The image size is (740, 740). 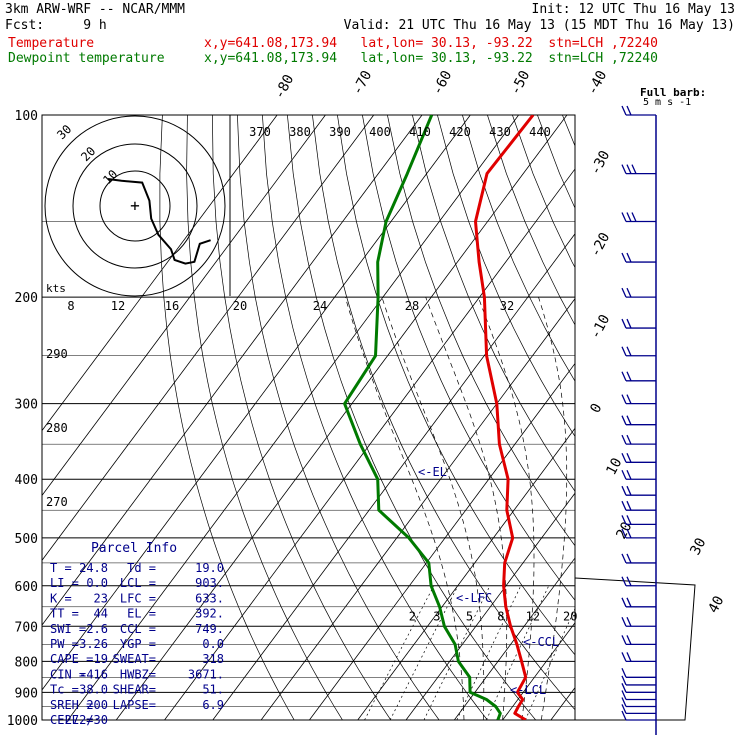 What do you see at coordinates (135, 206) in the screenshot?
I see `hodograph-ring` at bounding box center [135, 206].